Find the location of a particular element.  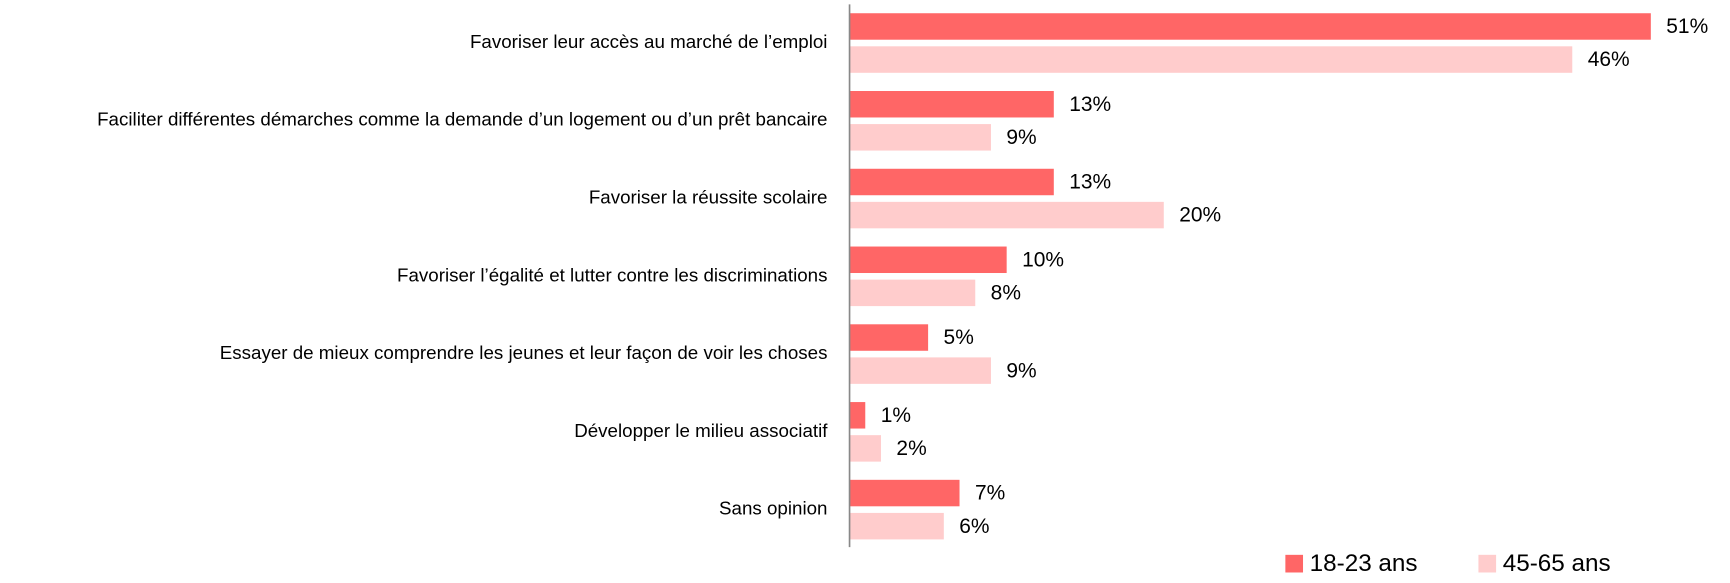

value-label: 20% is located at coordinates (1200, 215).